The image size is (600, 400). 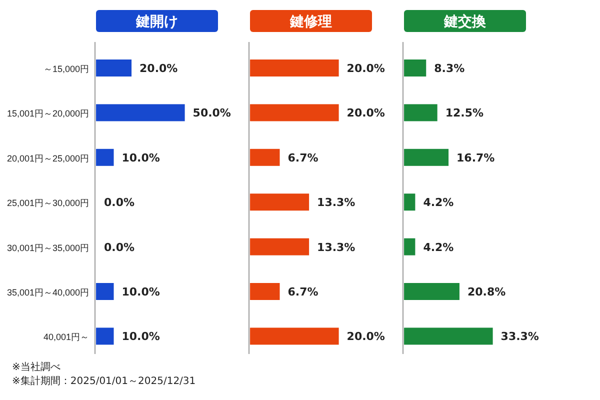 What do you see at coordinates (66, 337) in the screenshot?
I see `y-tick-label: 40,001円～` at bounding box center [66, 337].